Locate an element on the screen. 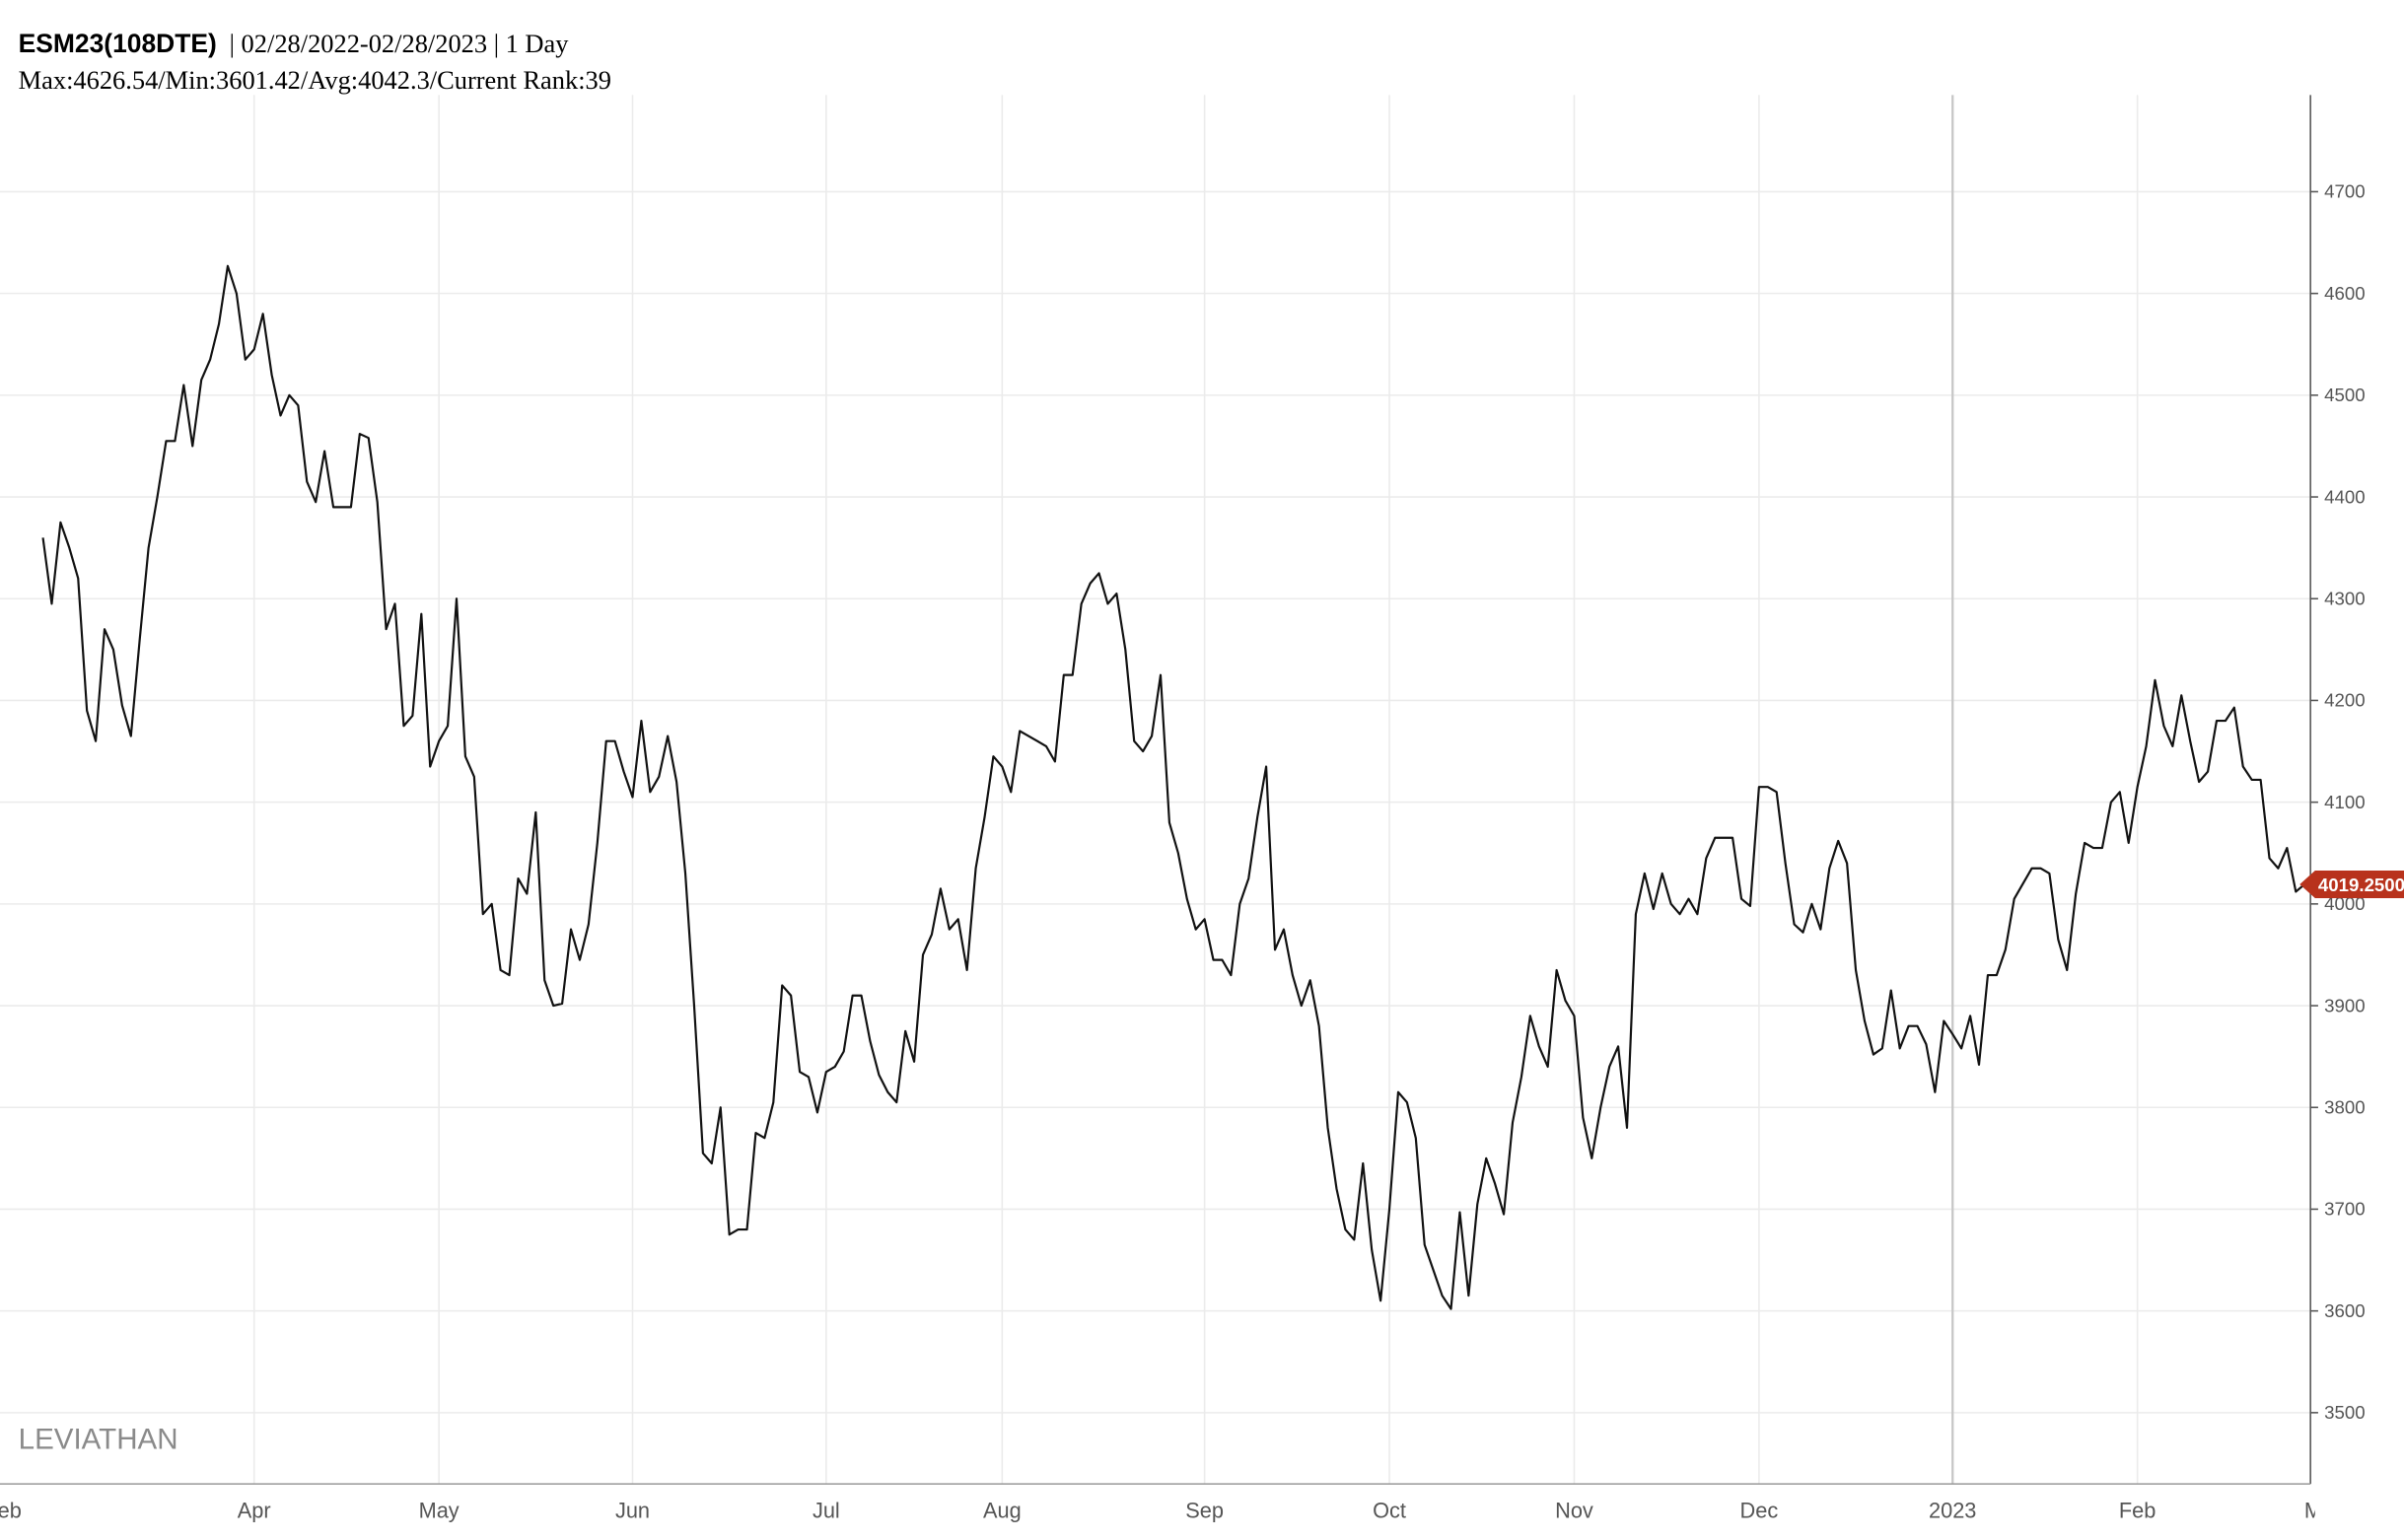 This screenshot has height=1540, width=2404. y-tick-label: 3500 is located at coordinates (2344, 1412).